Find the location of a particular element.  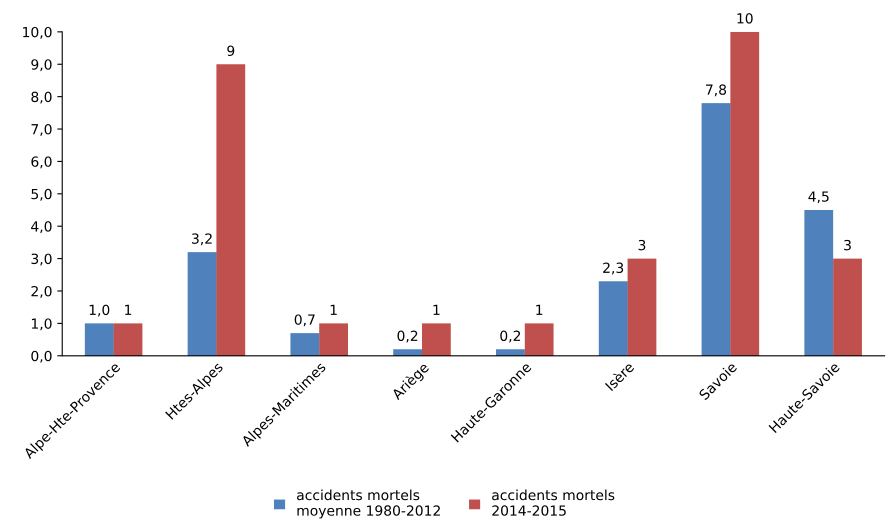

y-tick-label: 4,0 is located at coordinates (41, 227).